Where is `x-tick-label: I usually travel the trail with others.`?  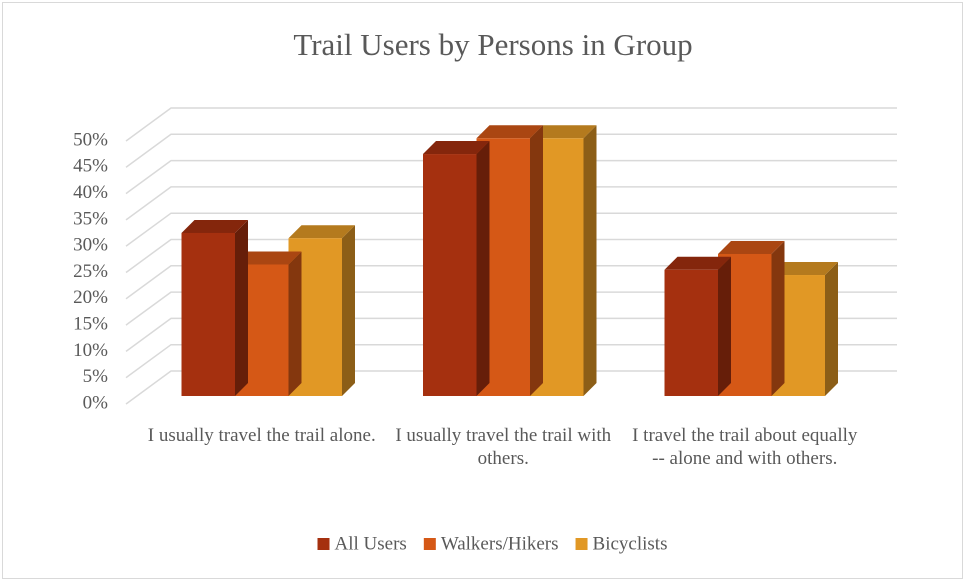 x-tick-label: I usually travel the trail with others. is located at coordinates (503, 447).